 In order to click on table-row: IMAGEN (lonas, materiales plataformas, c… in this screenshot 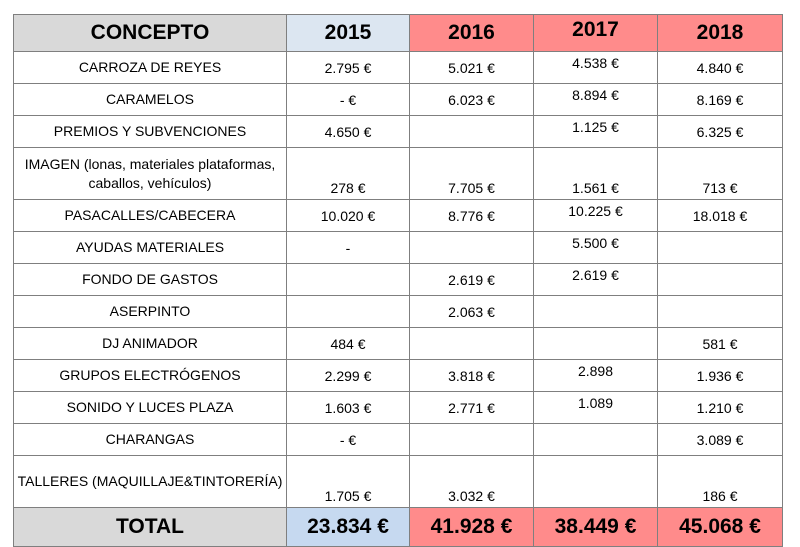, I will do `click(398, 173)`.